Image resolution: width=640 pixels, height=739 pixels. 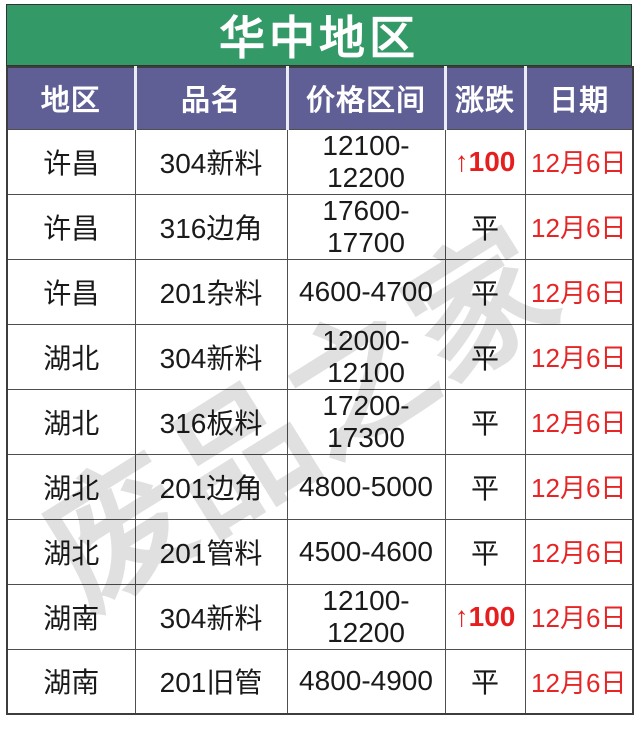 I want to click on product-cell: 316边角, so click(x=211, y=226).